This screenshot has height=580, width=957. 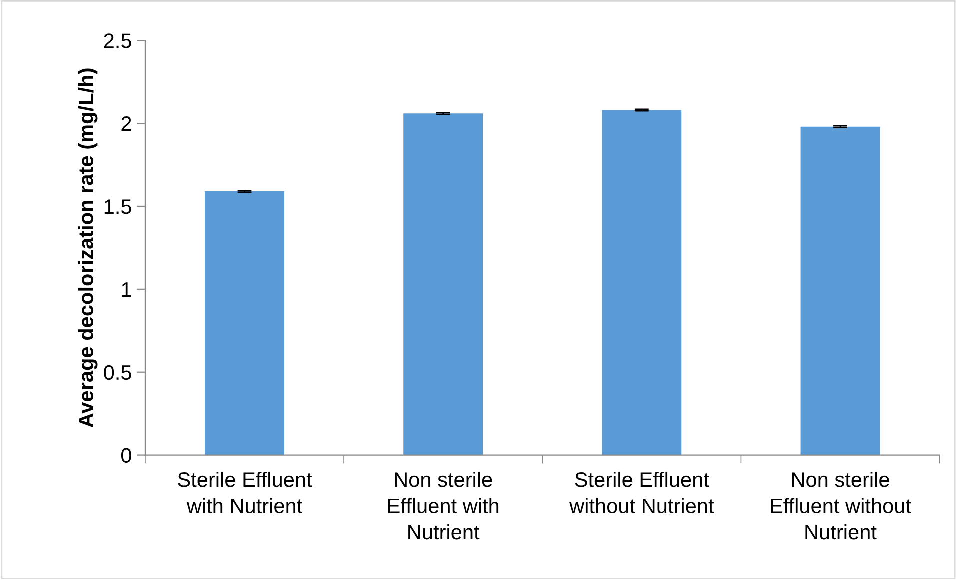 I want to click on y-tick-label: 2, so click(x=127, y=124).